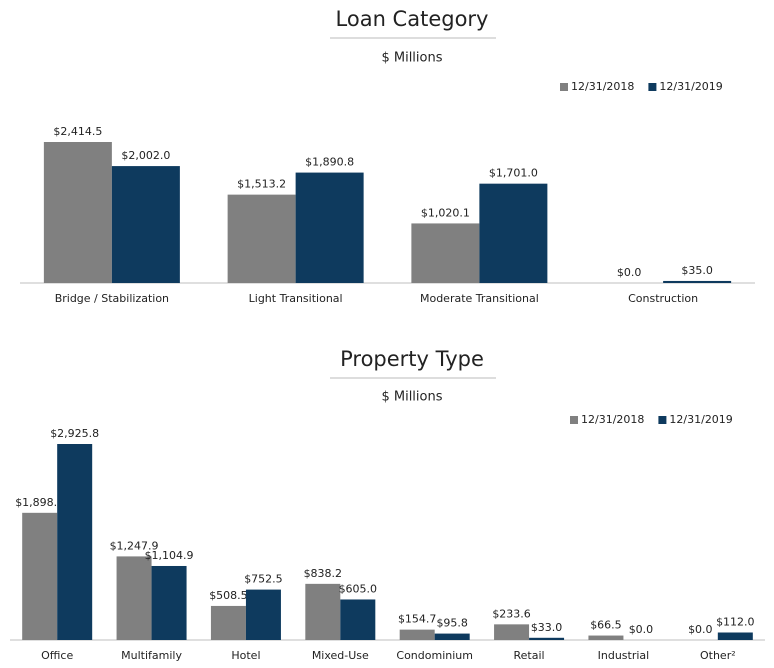  Describe the element at coordinates (169, 555) in the screenshot. I see `value-label: $1,104.9` at that location.